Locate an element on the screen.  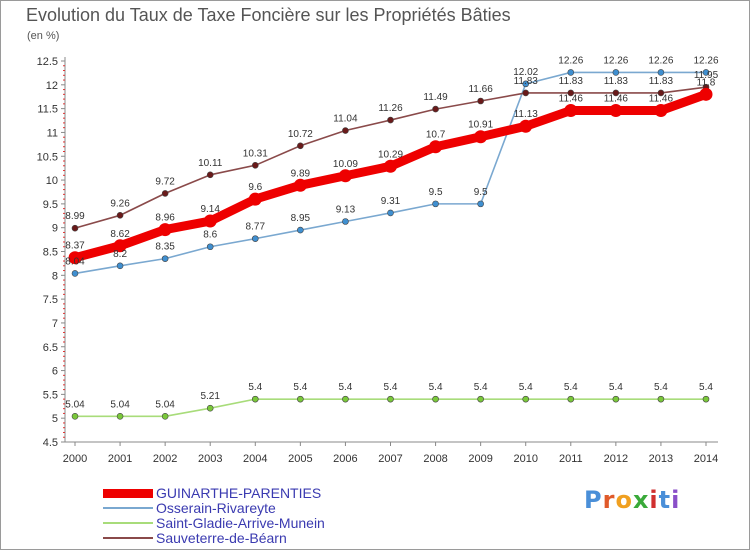
data-label: 9.26 is located at coordinates (120, 203).